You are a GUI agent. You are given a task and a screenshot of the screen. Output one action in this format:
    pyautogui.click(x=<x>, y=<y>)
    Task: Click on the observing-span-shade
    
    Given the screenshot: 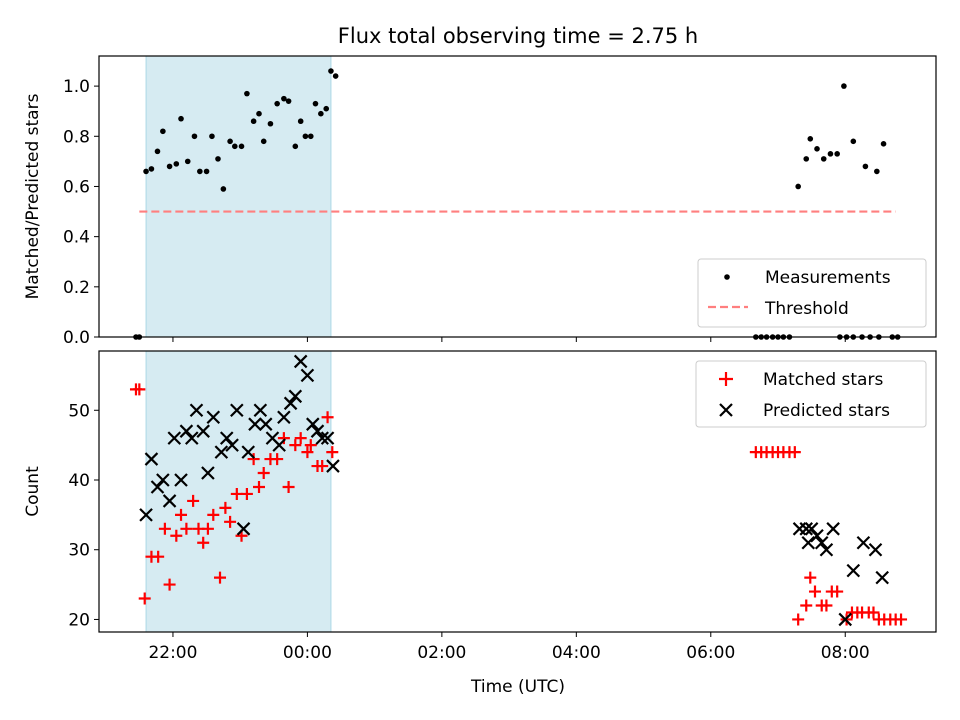 What is the action you would take?
    pyautogui.click(x=238, y=491)
    